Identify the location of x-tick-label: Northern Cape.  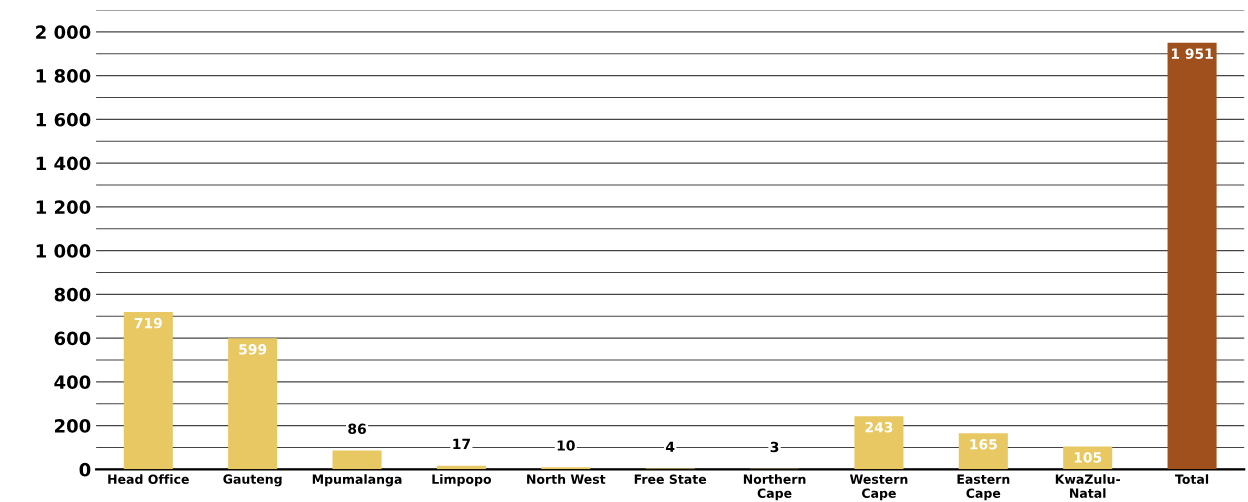
(774, 487).